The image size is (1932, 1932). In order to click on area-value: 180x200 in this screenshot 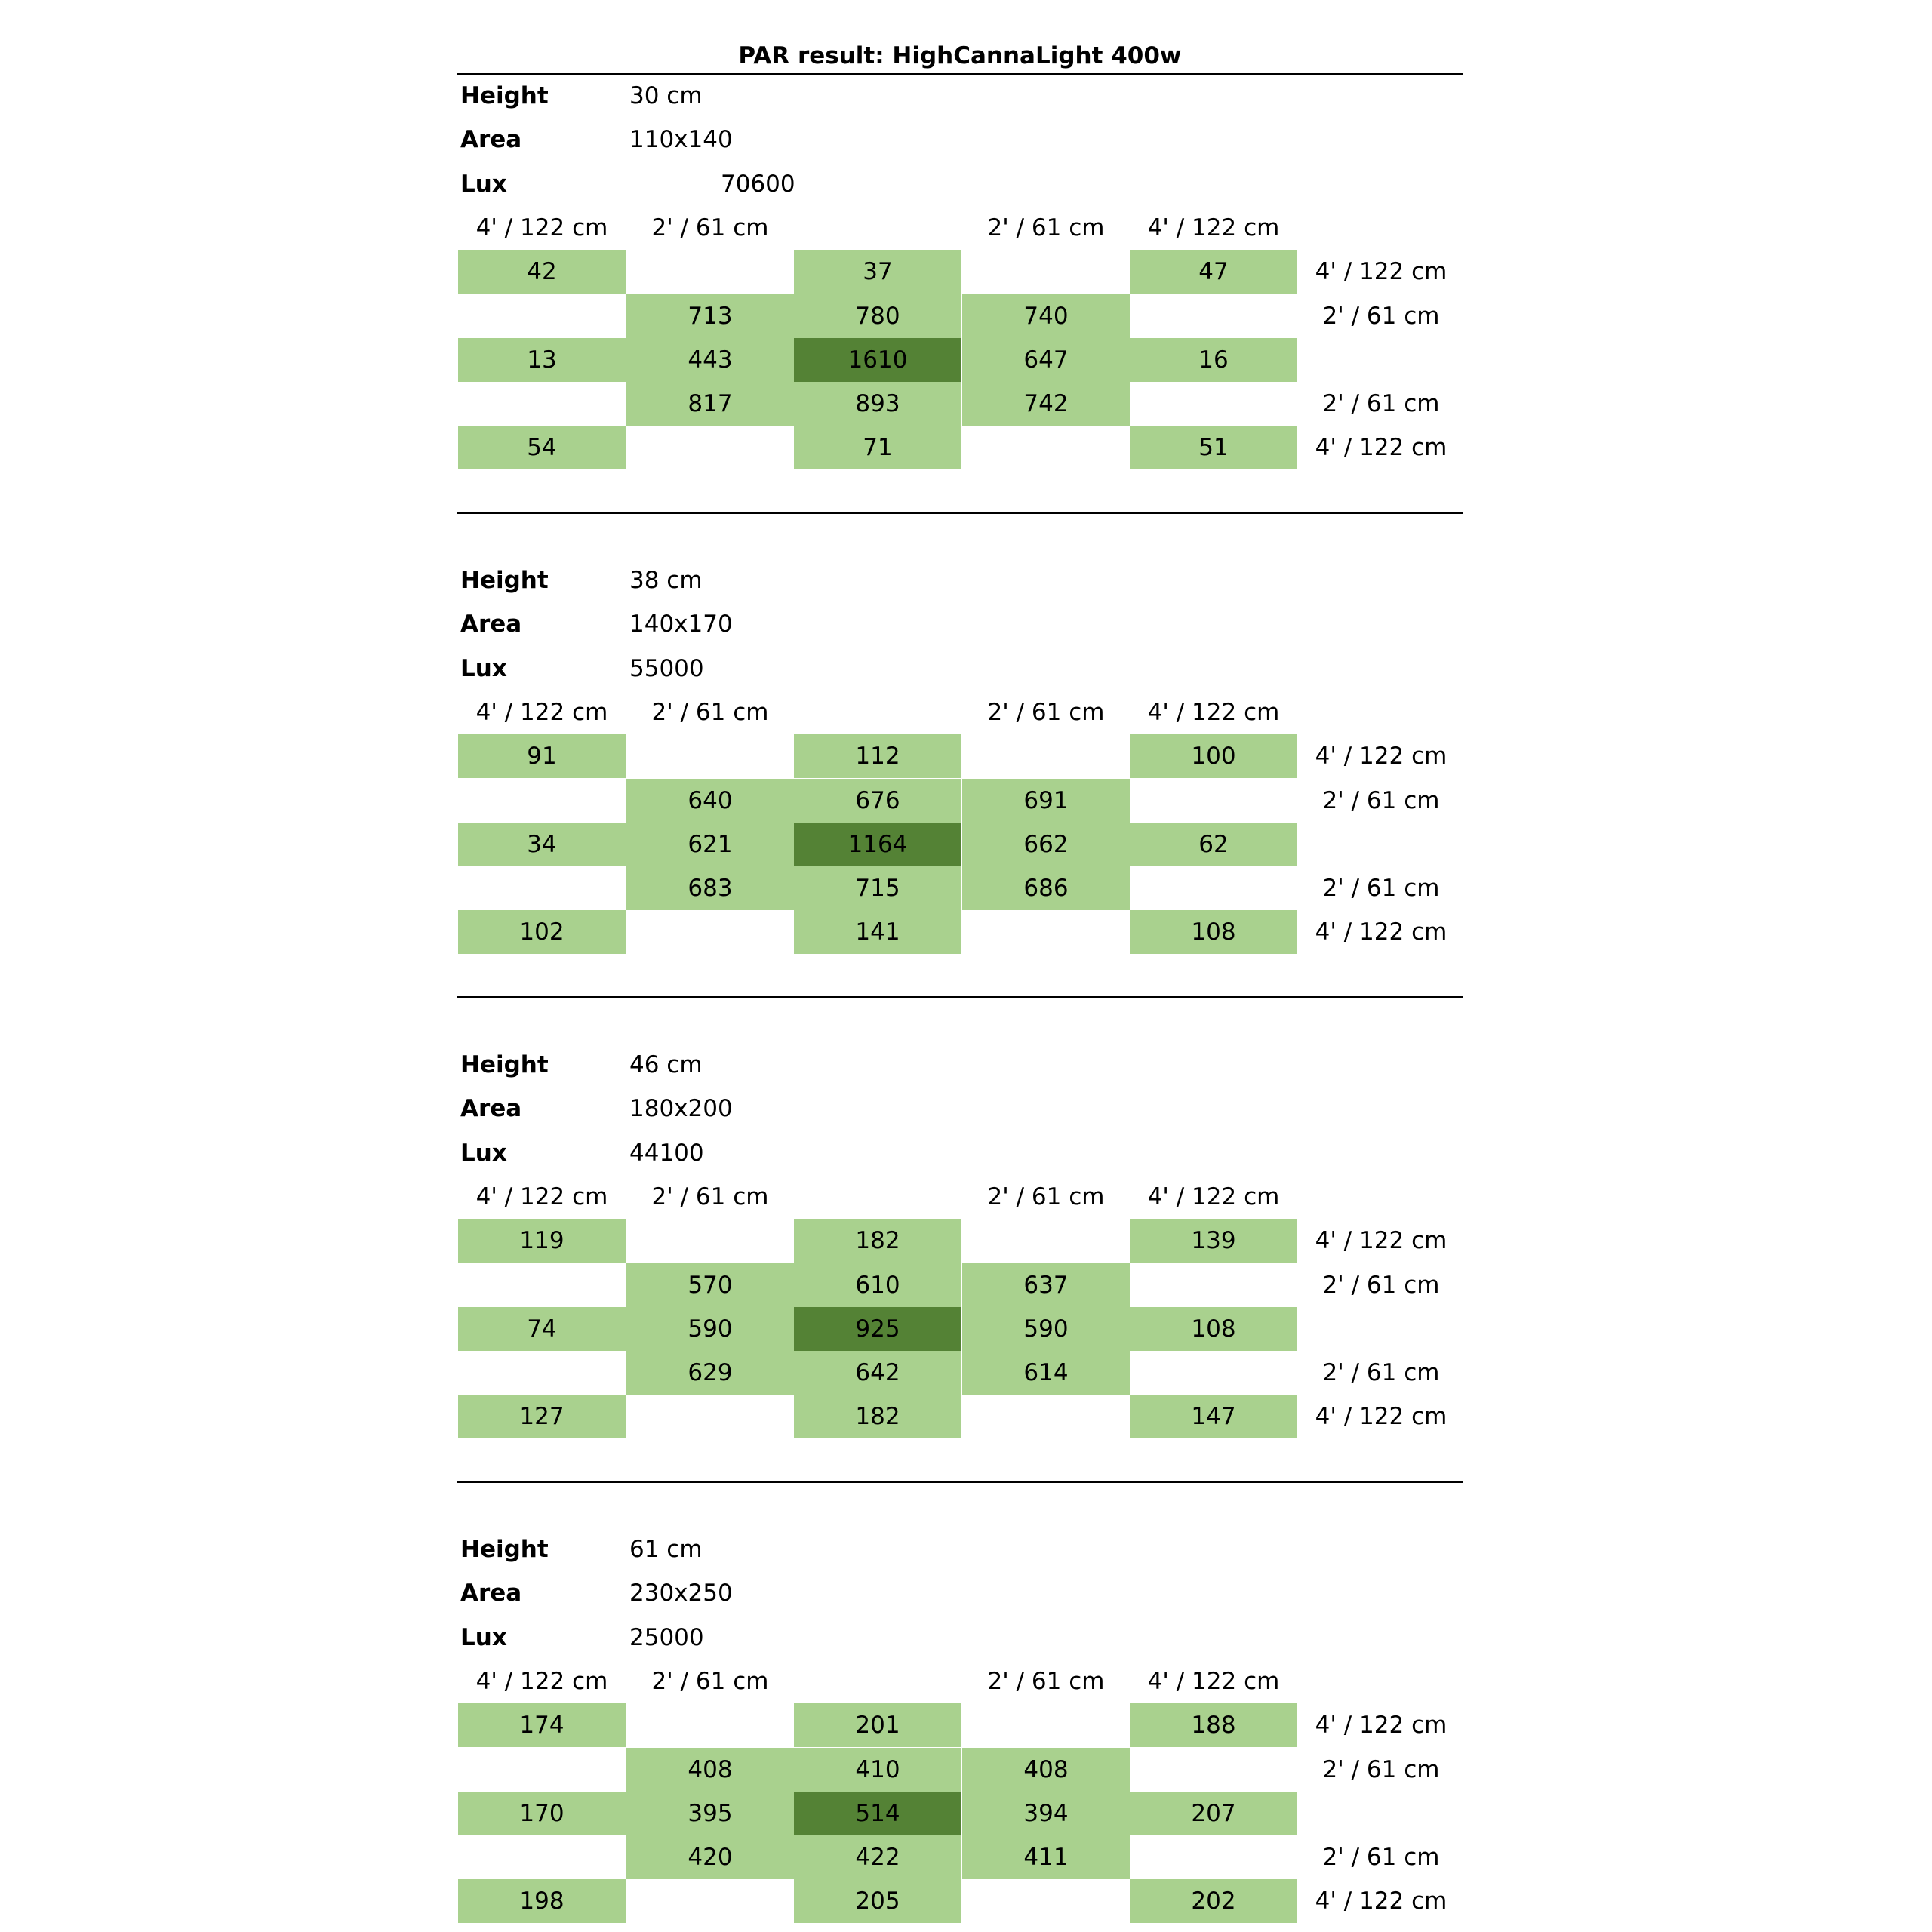, I will do `click(681, 1109)`.